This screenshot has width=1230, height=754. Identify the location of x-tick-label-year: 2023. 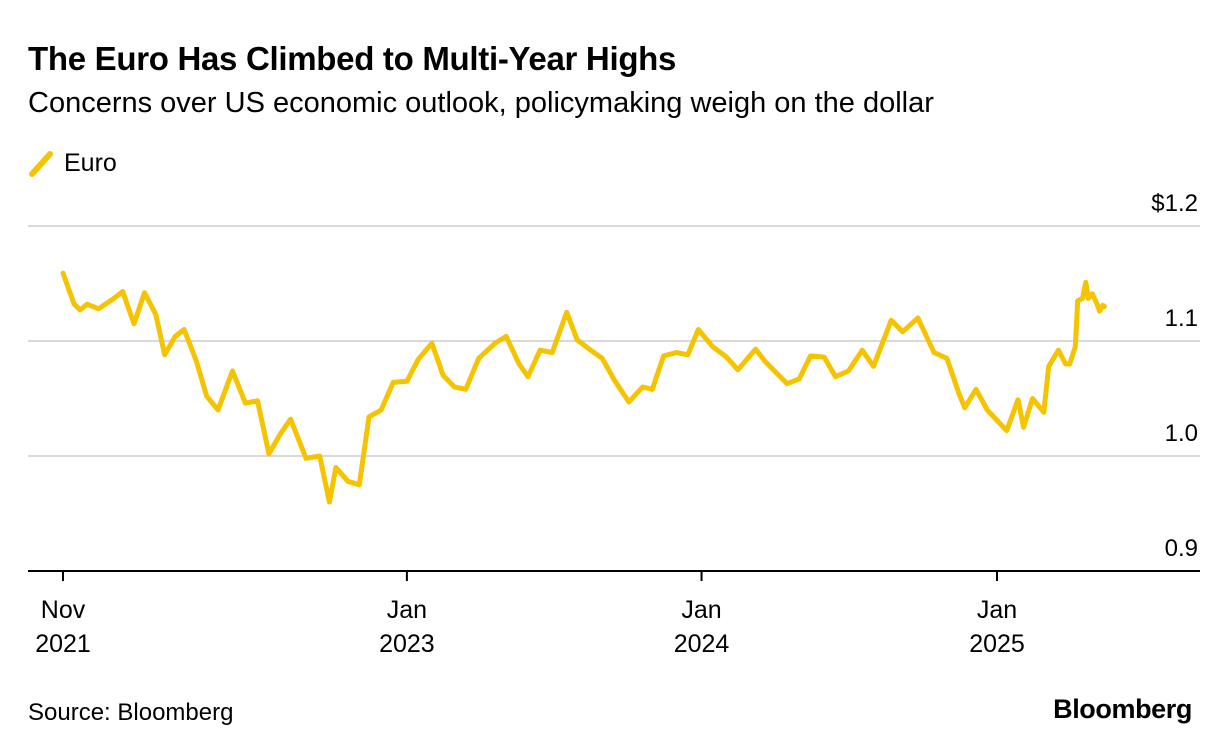
(407, 644).